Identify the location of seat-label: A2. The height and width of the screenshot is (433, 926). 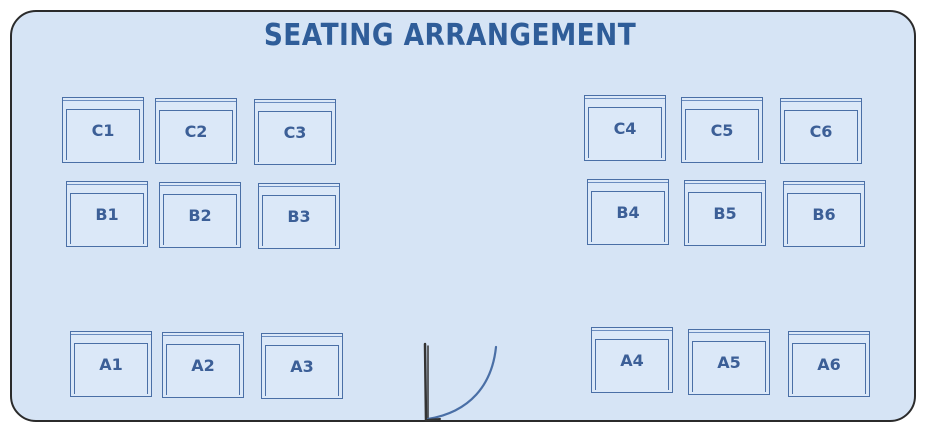
(203, 365).